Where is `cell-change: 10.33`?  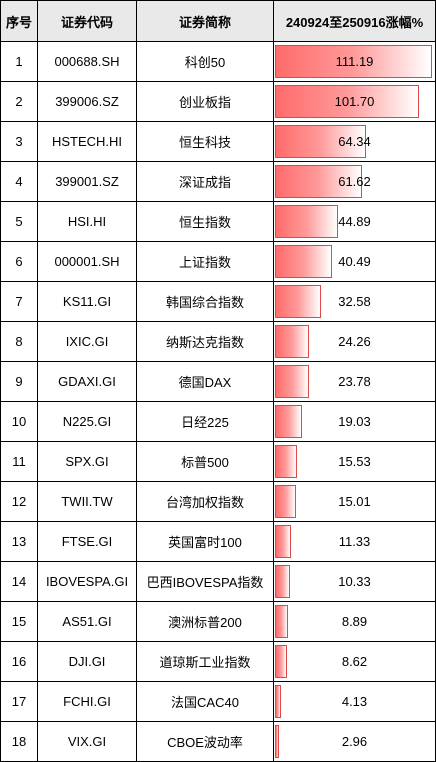 cell-change: 10.33 is located at coordinates (354, 581).